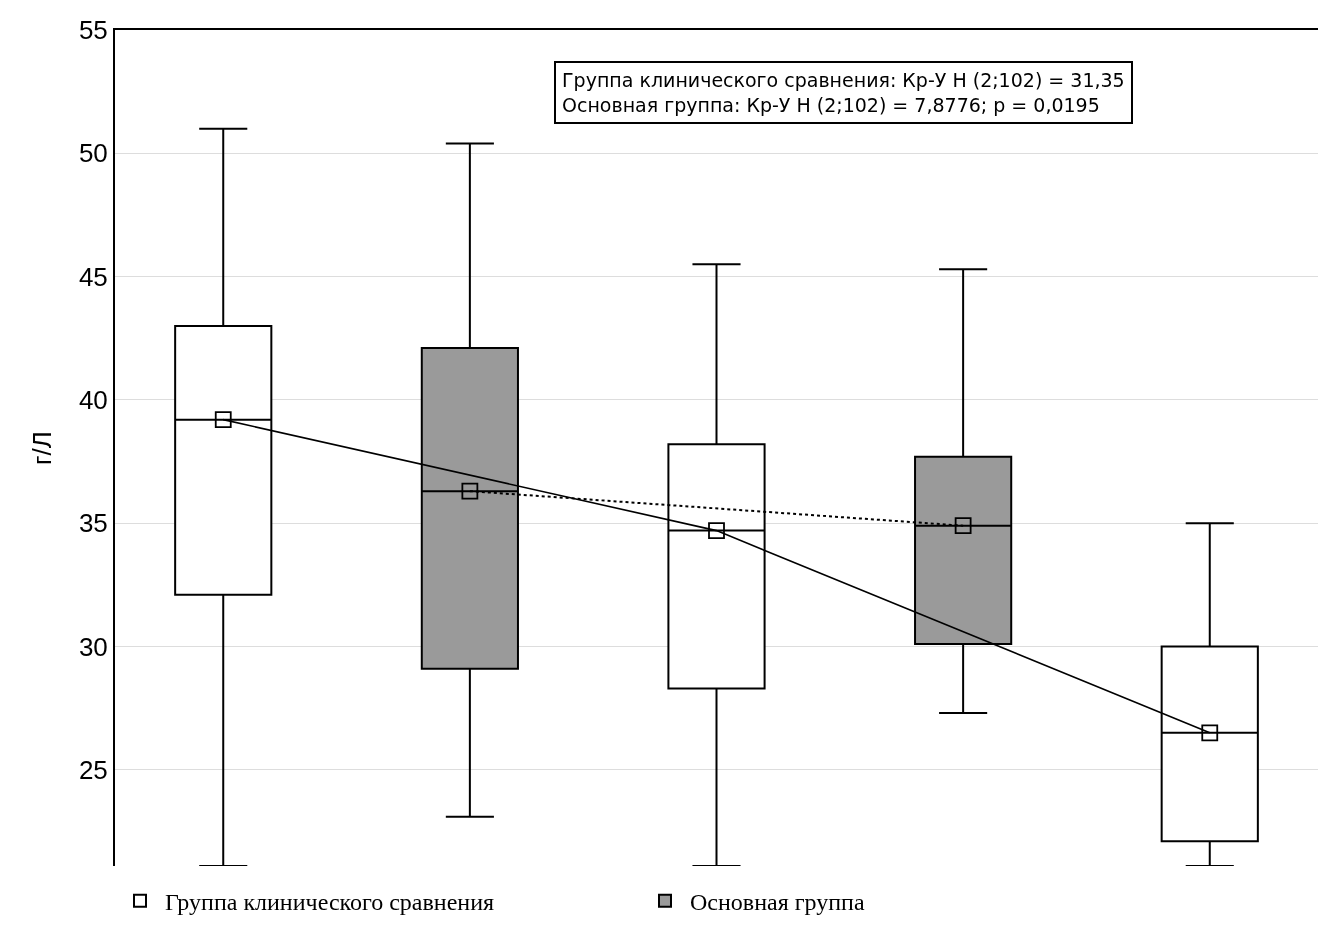 This screenshot has height=930, width=1324. I want to click on y-axis-title: г/Л, so click(41, 448).